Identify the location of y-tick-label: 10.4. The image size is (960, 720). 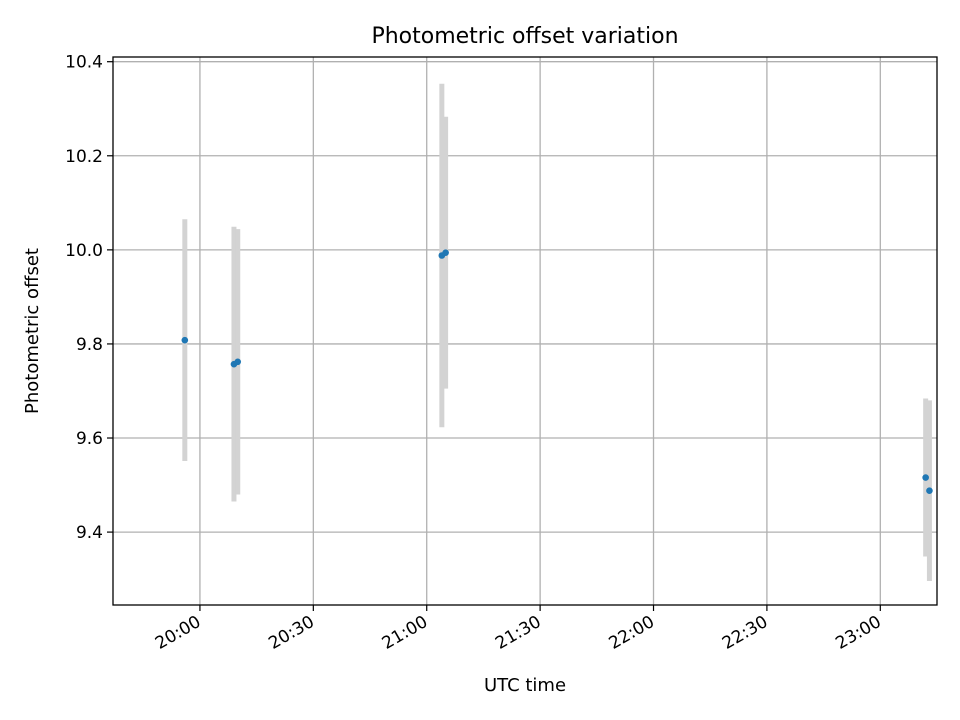
(84, 63).